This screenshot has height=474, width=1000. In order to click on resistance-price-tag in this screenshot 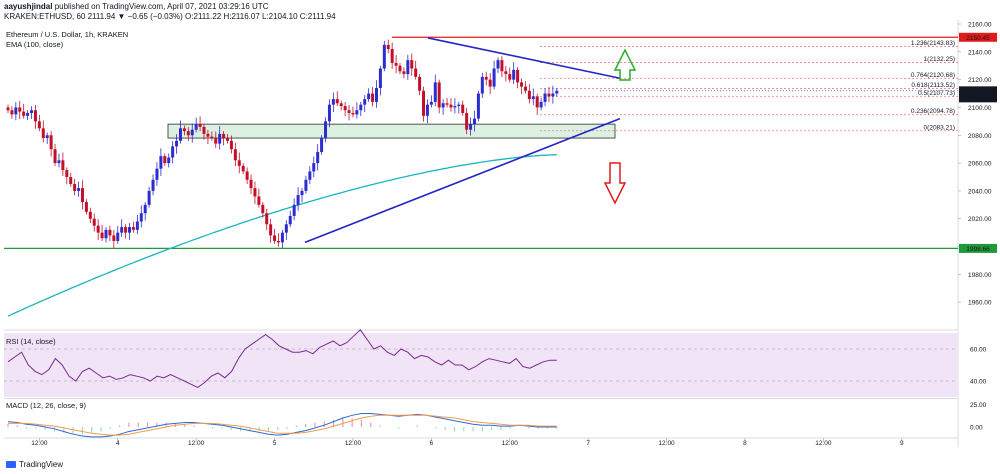, I will do `click(978, 37)`.